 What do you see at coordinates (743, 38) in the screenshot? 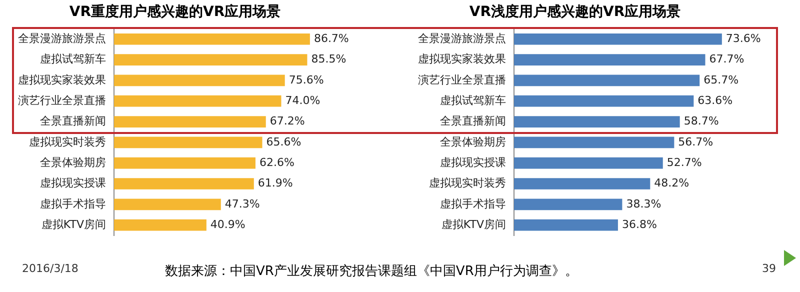
I see `data-label: 73.6%` at bounding box center [743, 38].